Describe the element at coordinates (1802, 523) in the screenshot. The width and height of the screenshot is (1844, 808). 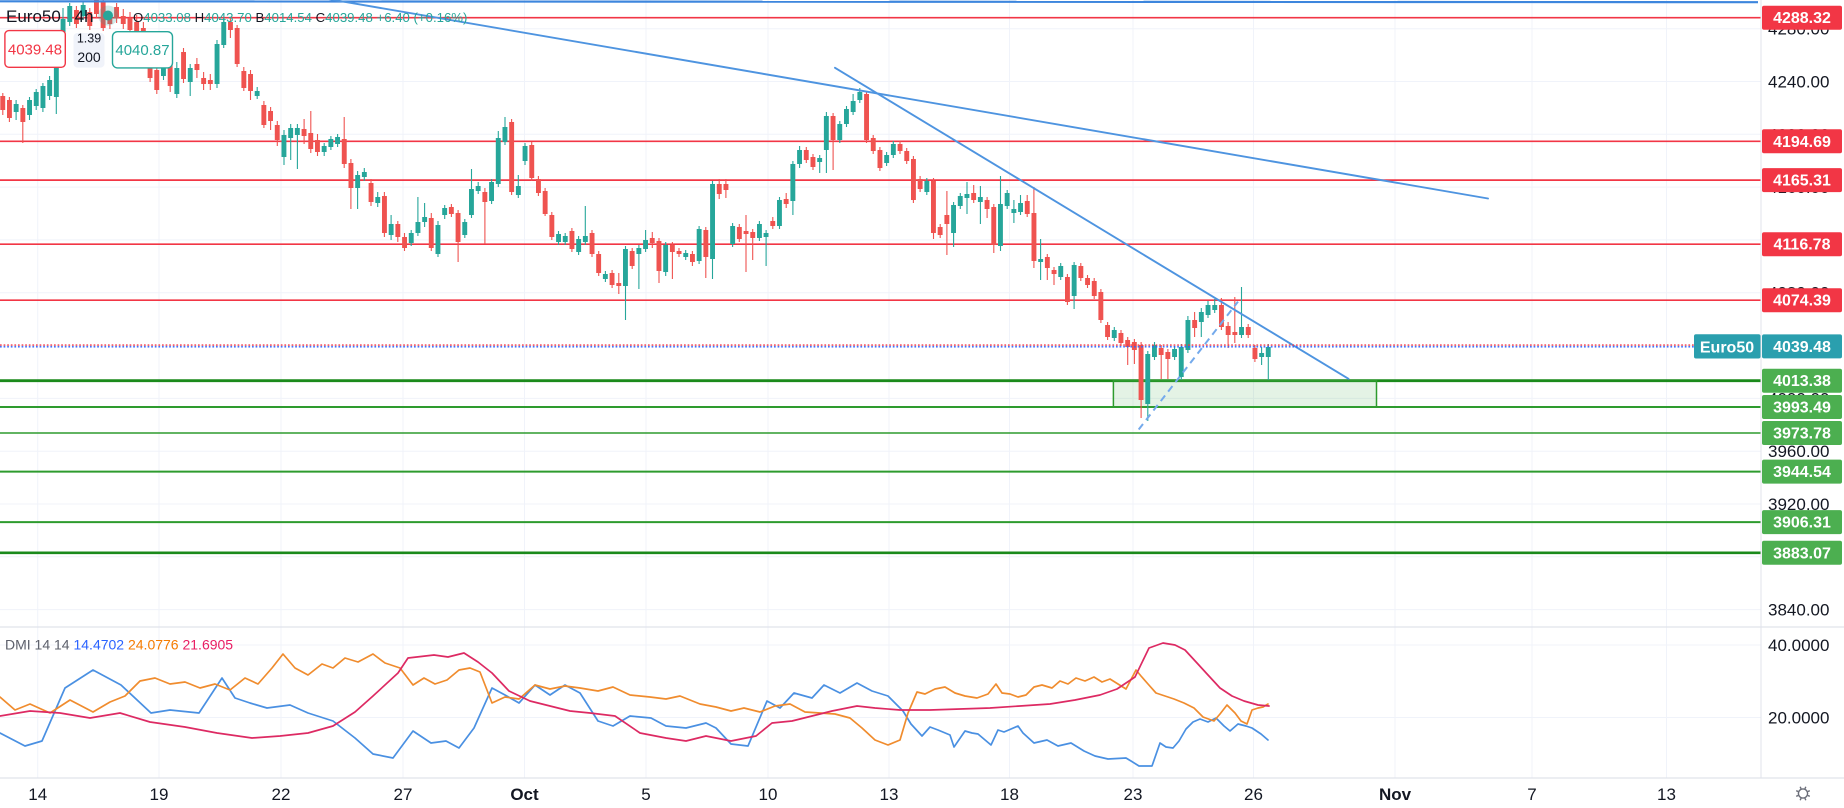
I see `svg-text: 3906.31` at that location.